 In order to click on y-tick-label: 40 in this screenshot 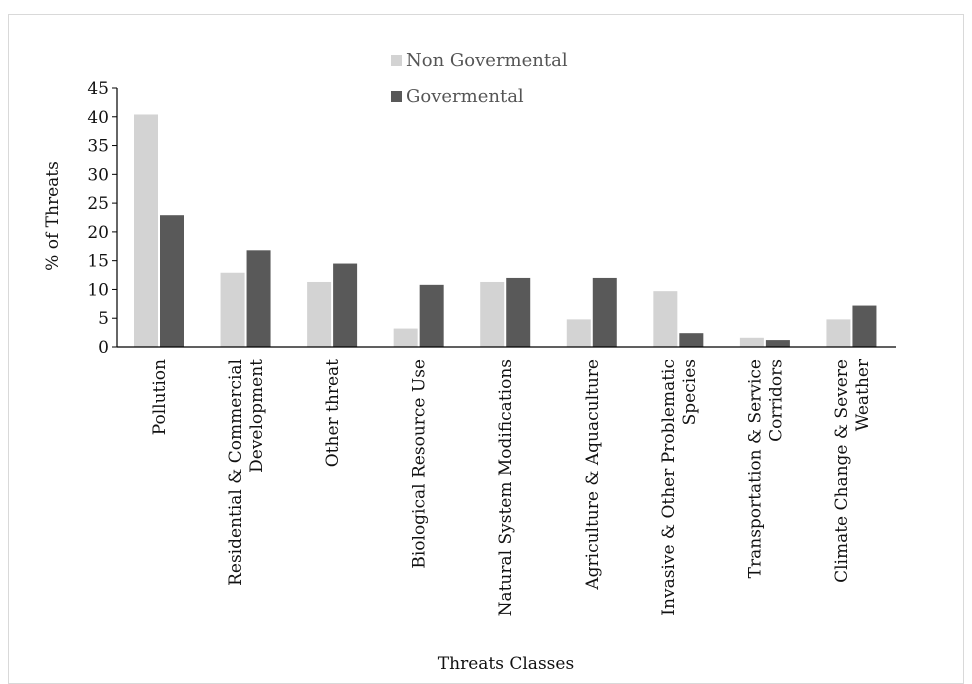, I will do `click(98, 118)`.